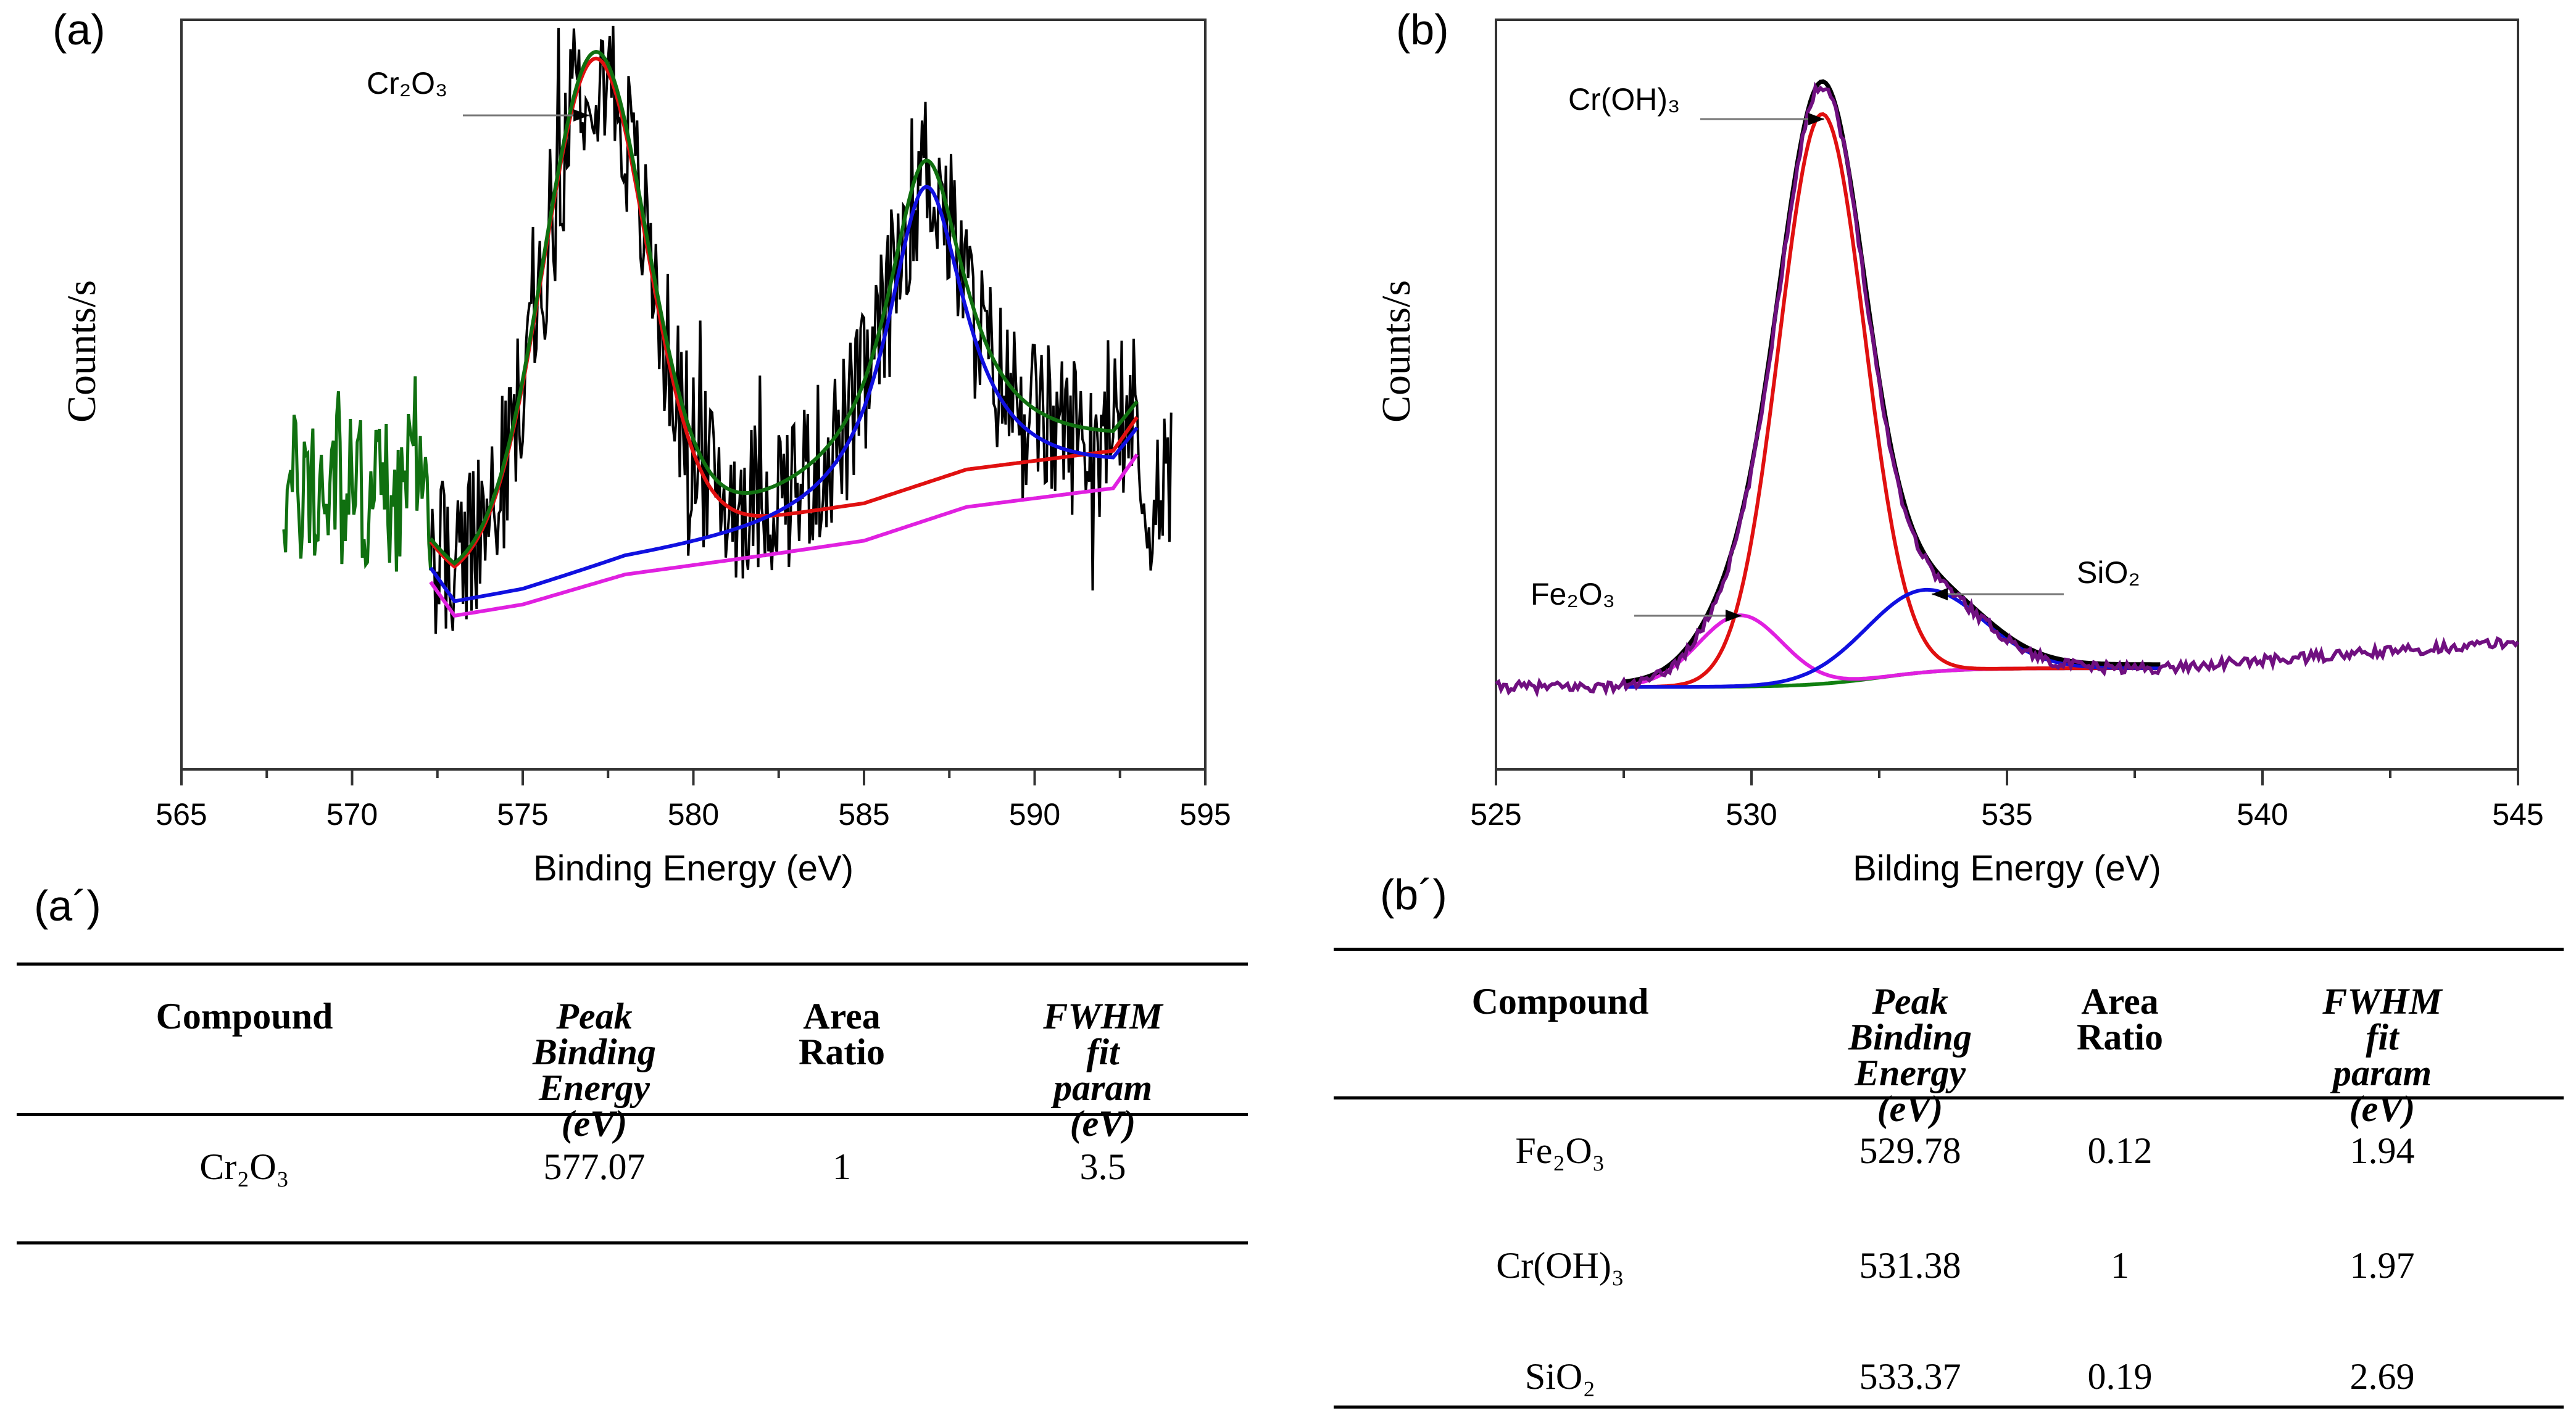  What do you see at coordinates (1034, 815) in the screenshot?
I see `x-tick-label: 590` at bounding box center [1034, 815].